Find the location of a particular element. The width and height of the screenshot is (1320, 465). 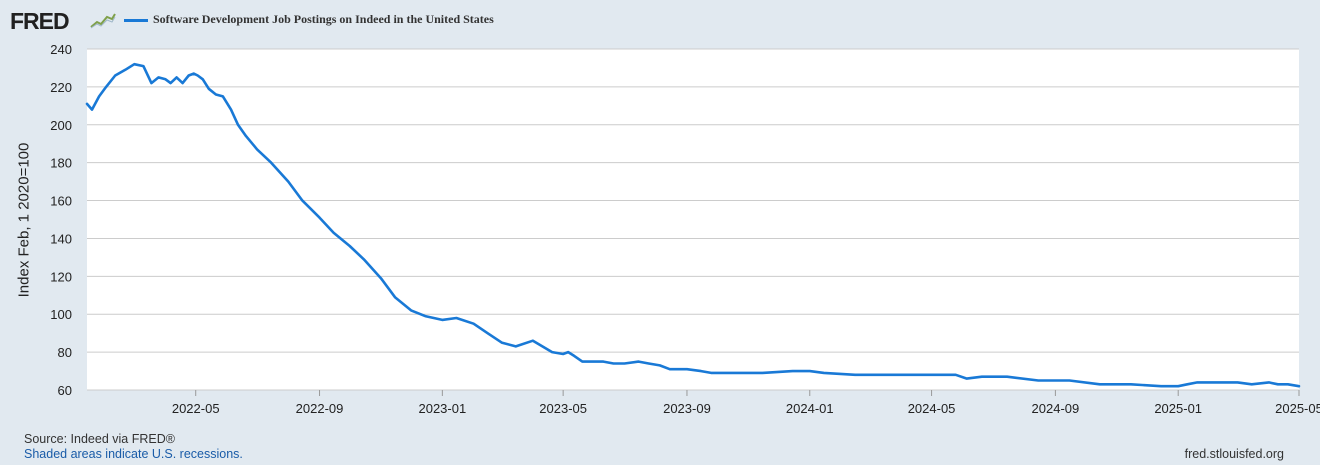

x-tick-label: 2023-01 is located at coordinates (442, 408).